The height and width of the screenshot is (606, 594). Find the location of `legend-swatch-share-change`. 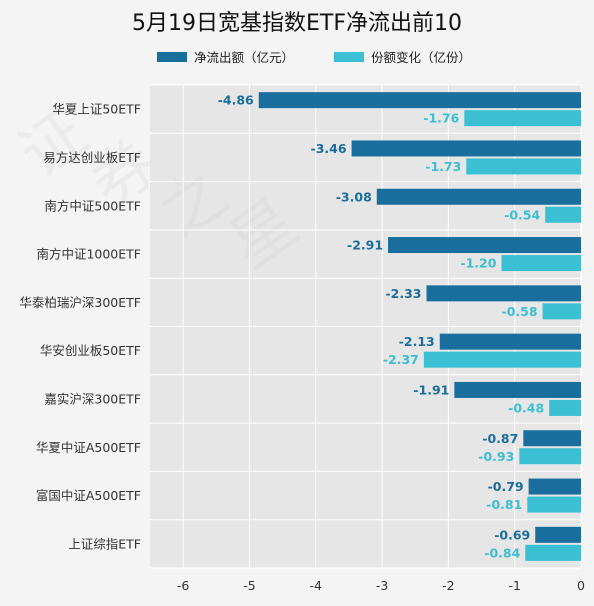

legend-swatch-share-change is located at coordinates (349, 57).